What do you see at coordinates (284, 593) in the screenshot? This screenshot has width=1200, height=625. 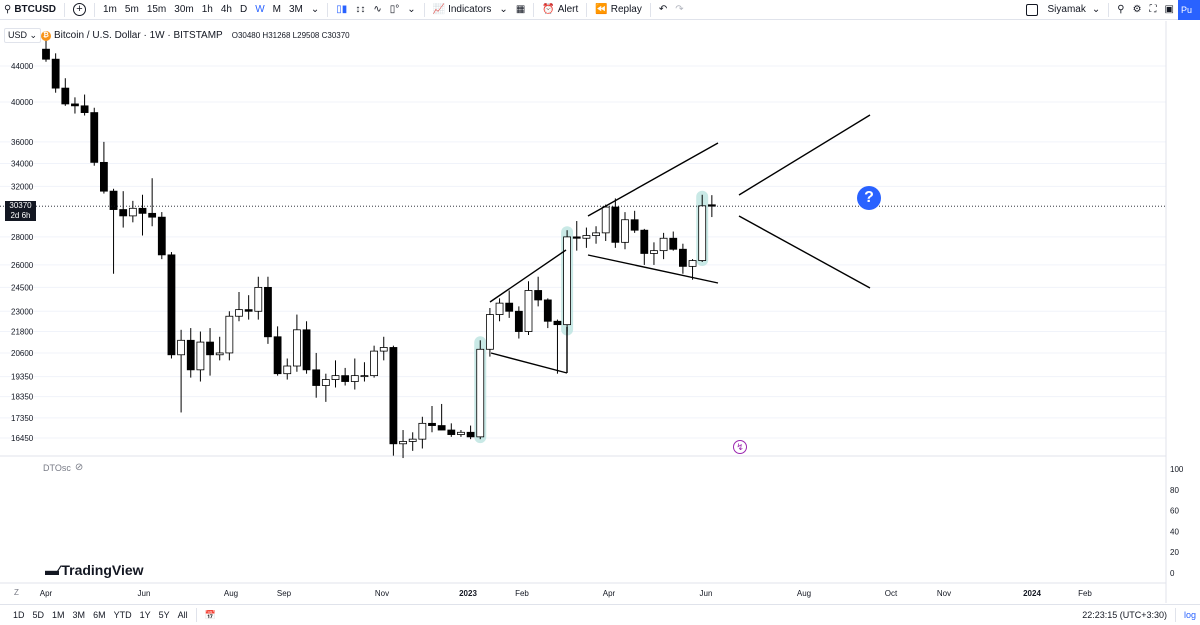 I see `time-tick-label: Sep` at bounding box center [284, 593].